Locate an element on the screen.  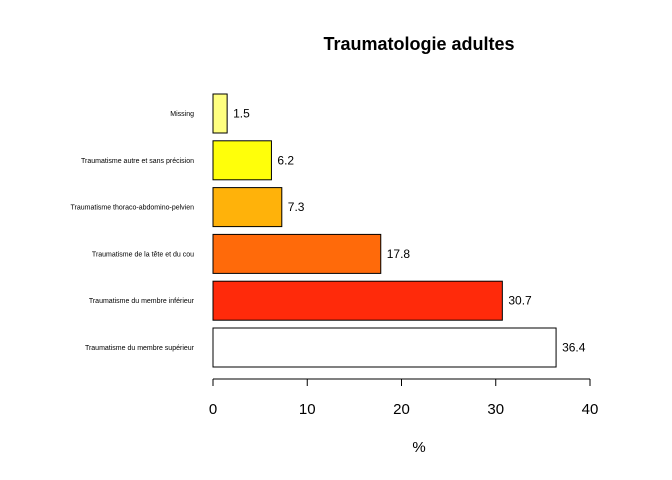
category-label: Missing is located at coordinates (182, 114).